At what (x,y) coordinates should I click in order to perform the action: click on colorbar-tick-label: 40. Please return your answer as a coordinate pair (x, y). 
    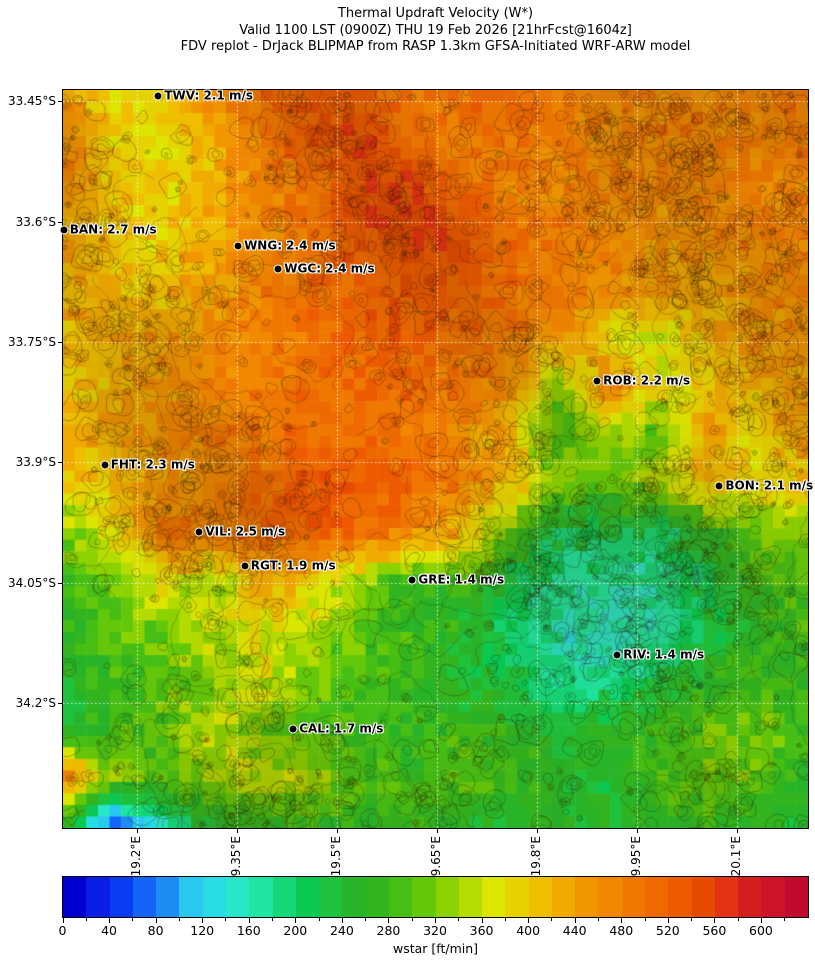
    Looking at the image, I should click on (109, 930).